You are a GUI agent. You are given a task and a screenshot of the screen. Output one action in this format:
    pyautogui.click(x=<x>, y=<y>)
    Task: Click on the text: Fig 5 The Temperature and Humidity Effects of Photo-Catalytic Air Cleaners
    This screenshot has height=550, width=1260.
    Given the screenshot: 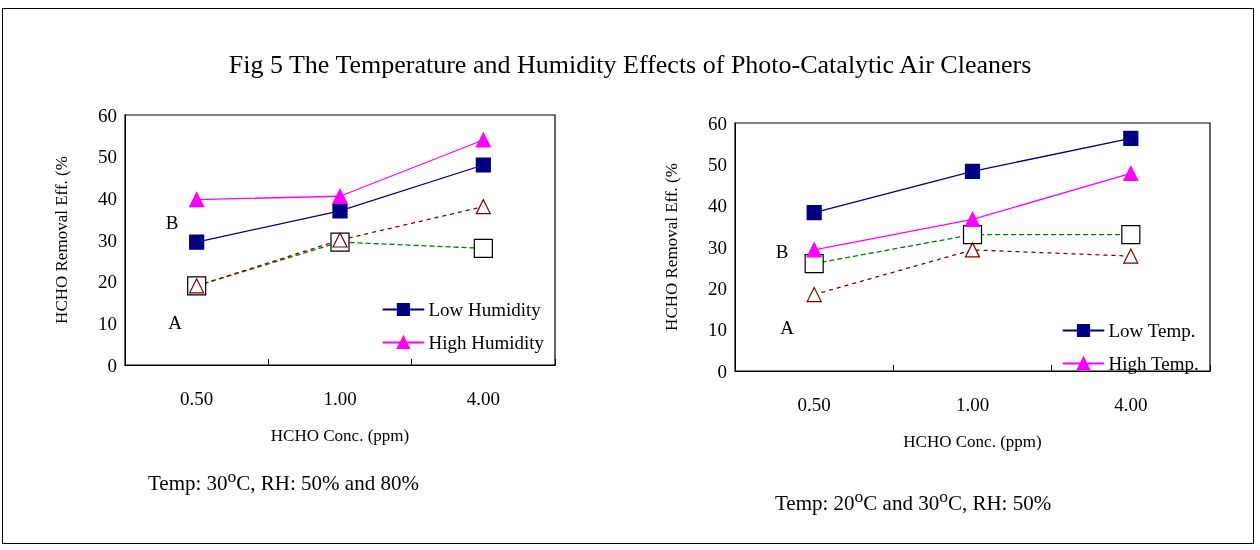 What is the action you would take?
    pyautogui.click(x=630, y=65)
    